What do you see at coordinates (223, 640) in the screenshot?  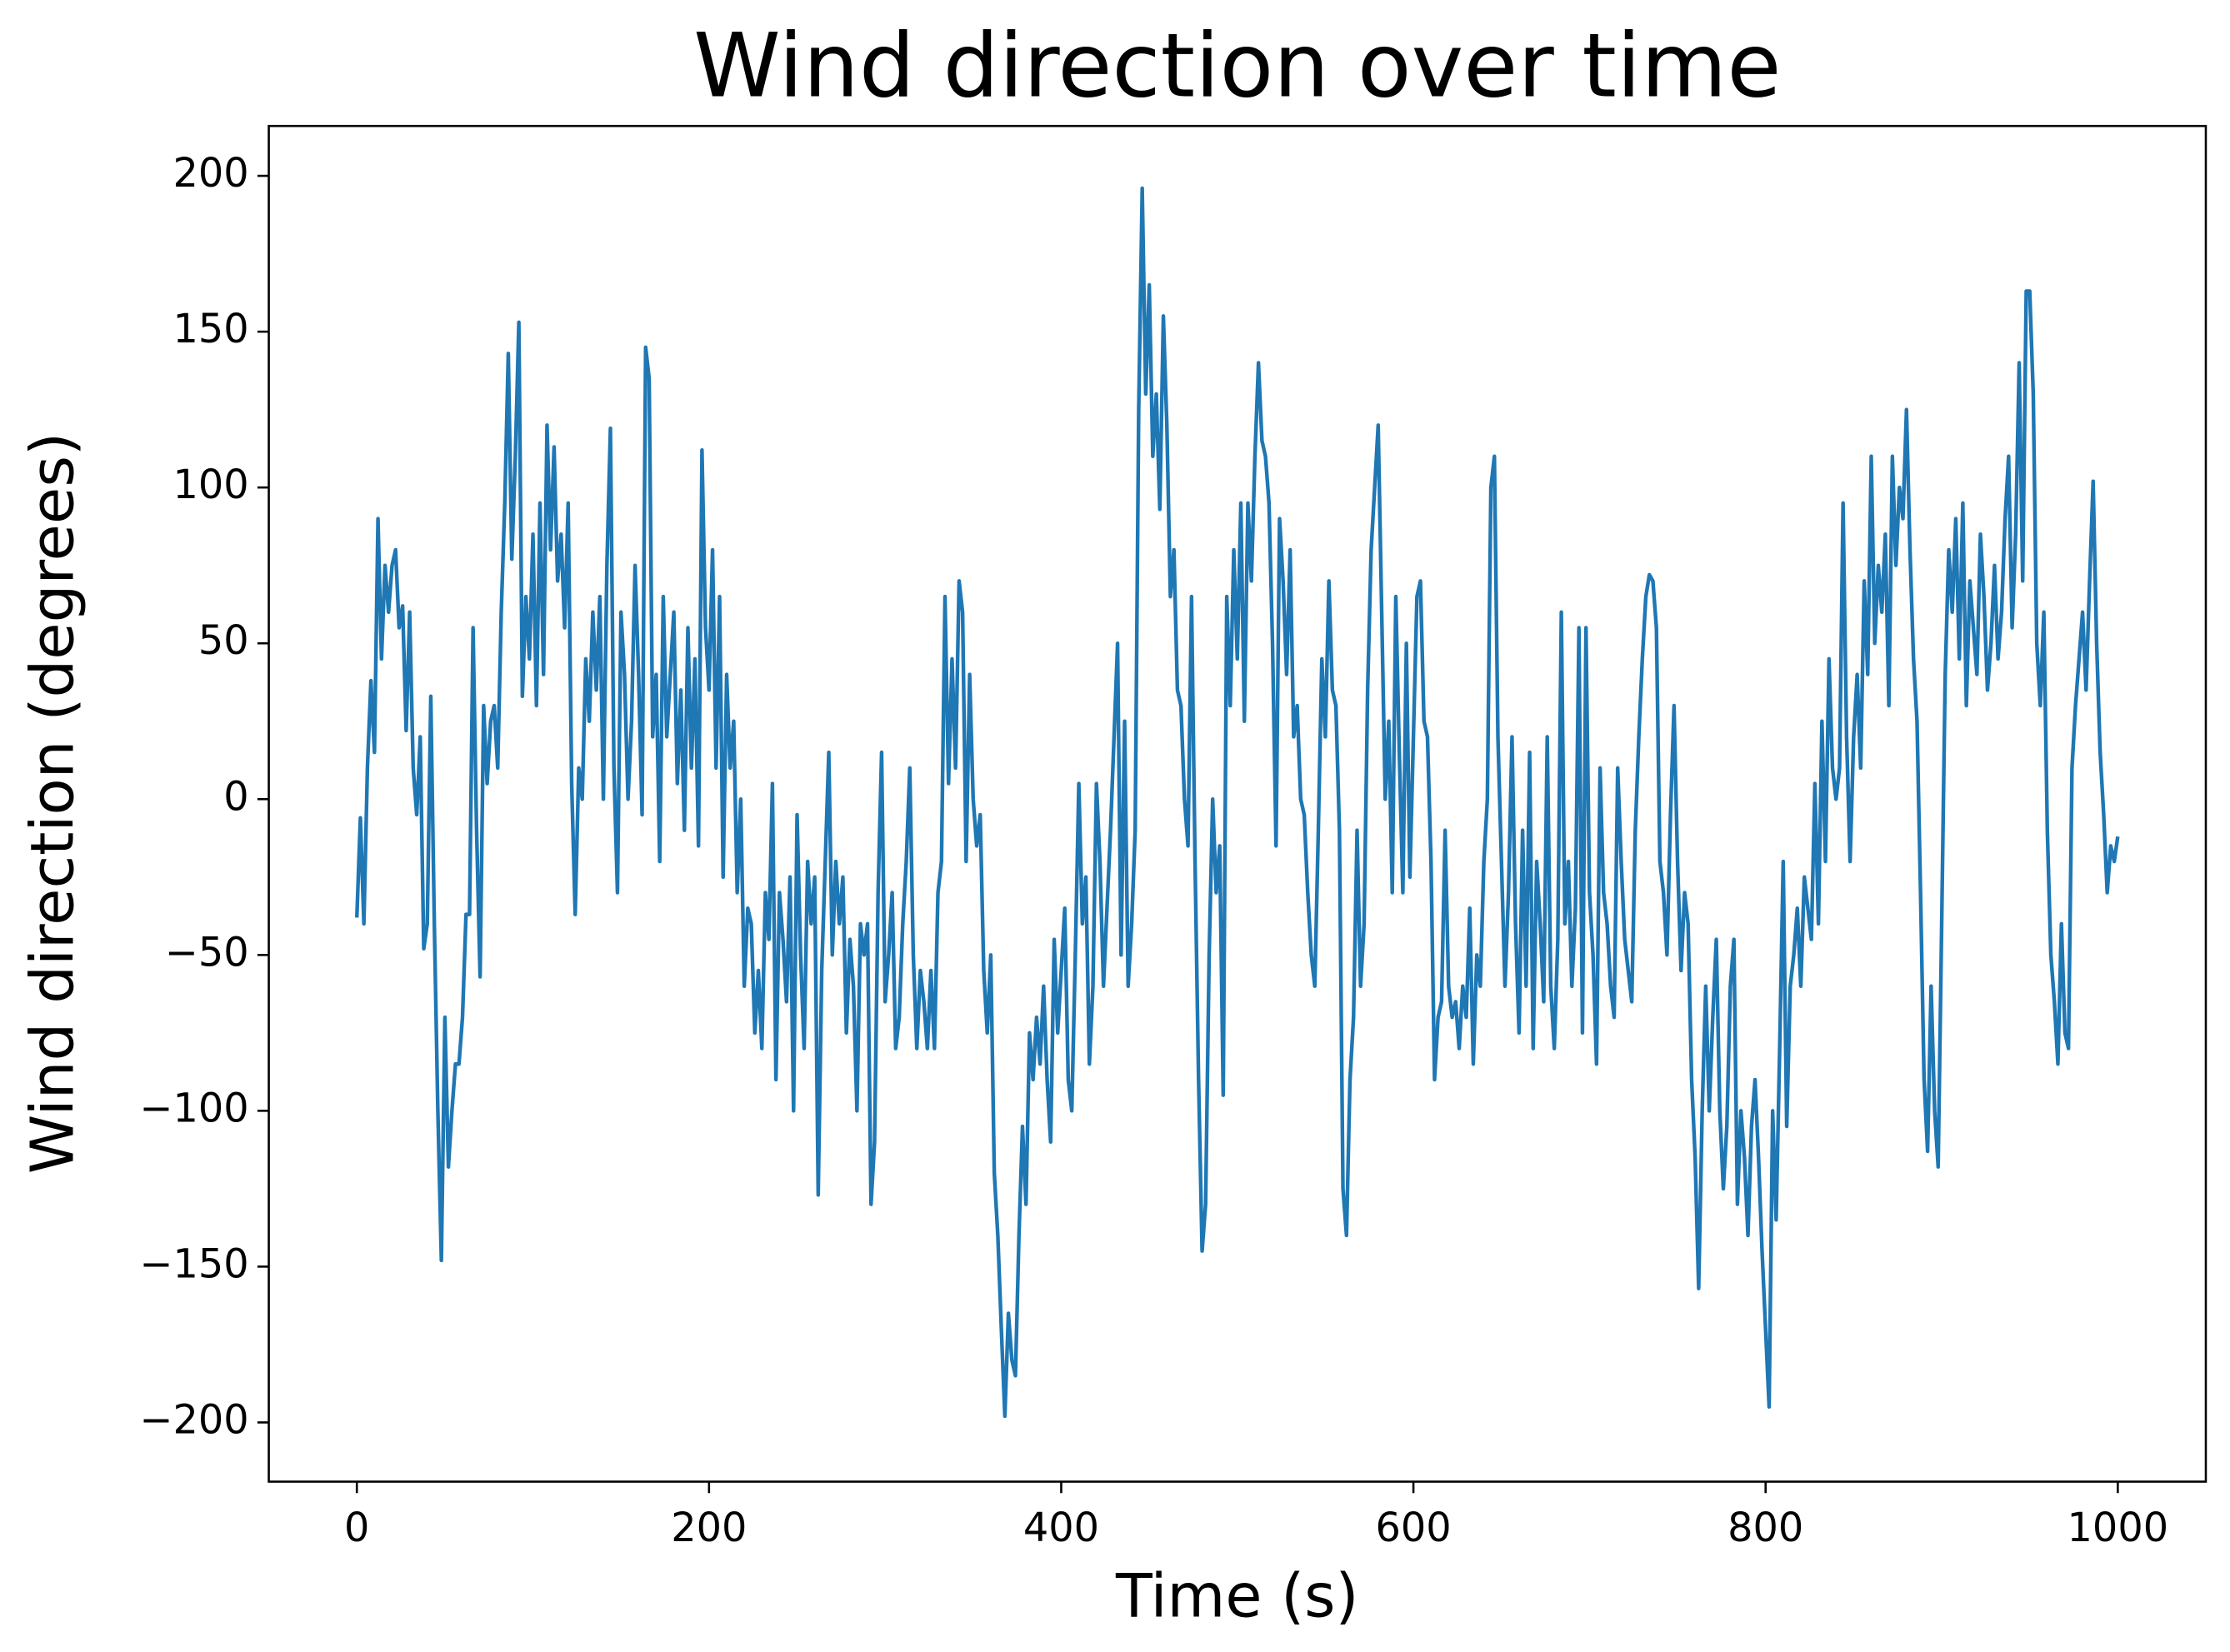 I see `y-tick-label: 50` at bounding box center [223, 640].